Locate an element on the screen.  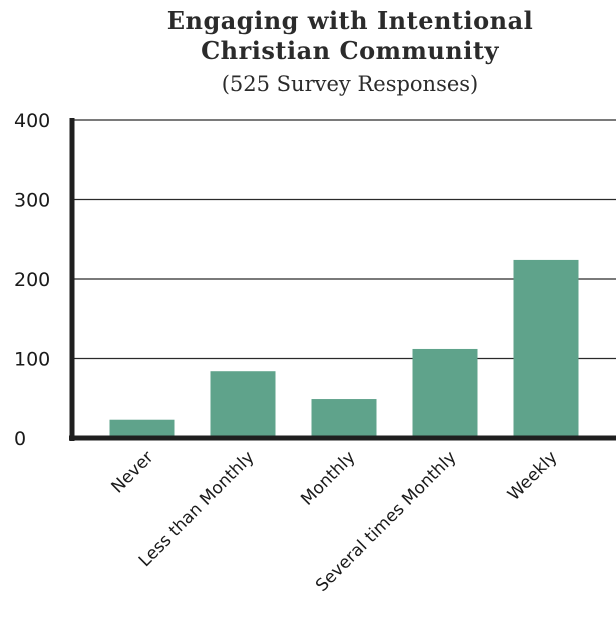
chart-subtitle: (525 Survey Responses) is located at coordinates (350, 84).